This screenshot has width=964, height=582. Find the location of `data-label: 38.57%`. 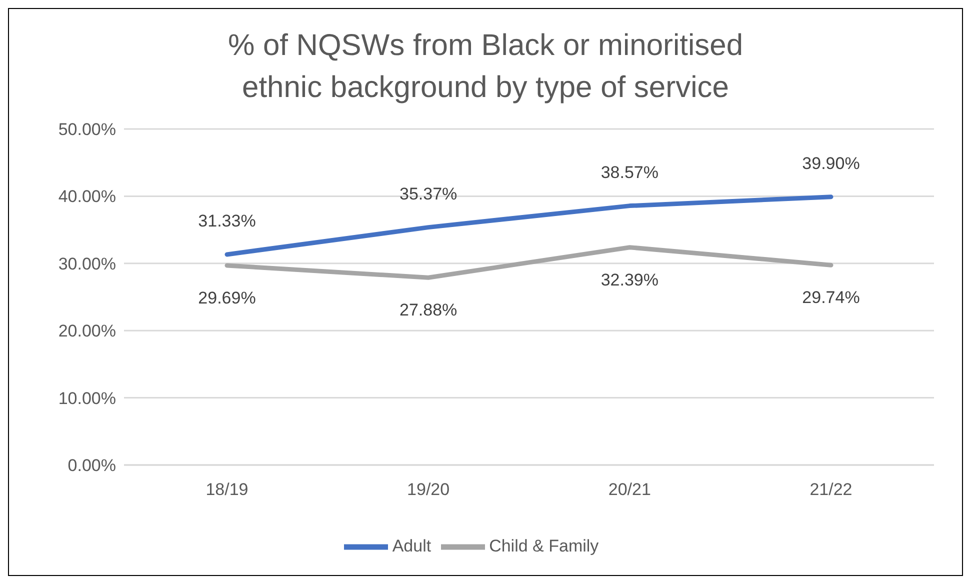

data-label: 38.57% is located at coordinates (629, 172).